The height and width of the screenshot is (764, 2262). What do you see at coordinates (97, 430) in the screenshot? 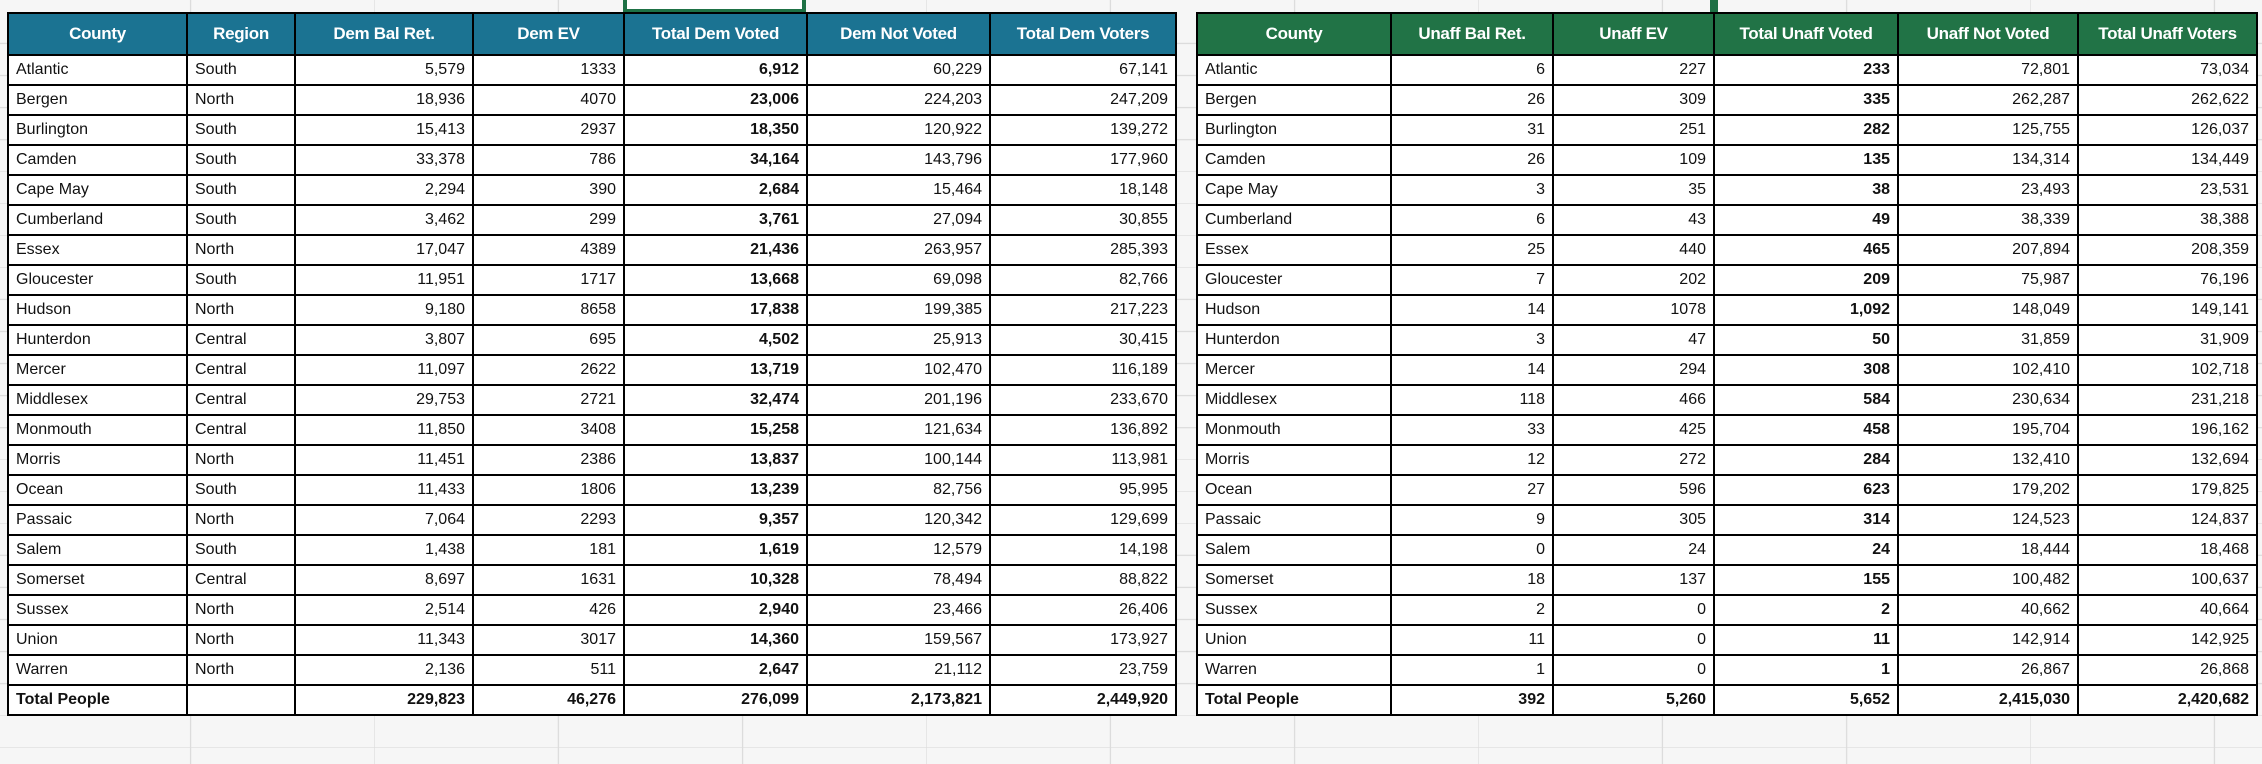
I see `data-cell-dem-0: Monmouth` at bounding box center [97, 430].